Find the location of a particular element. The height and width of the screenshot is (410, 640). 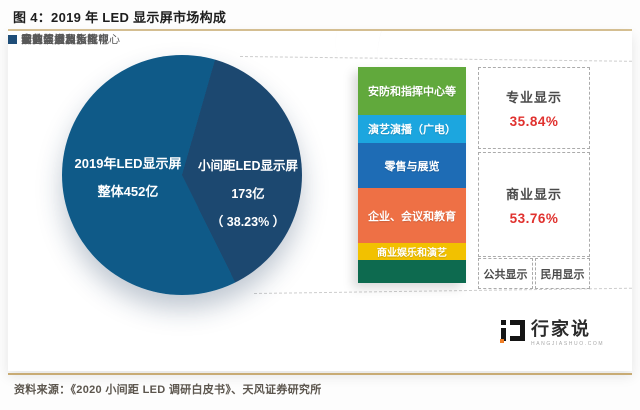

legend-item-other: 其他 is located at coordinates (25, 39).